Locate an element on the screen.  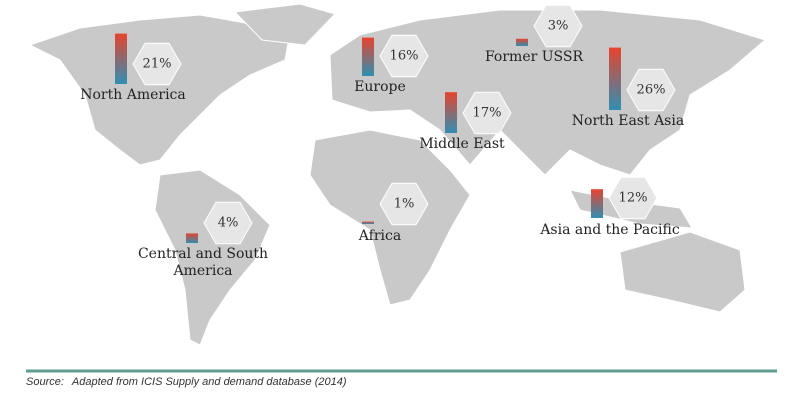
value-label: 1% is located at coordinates (404, 204).